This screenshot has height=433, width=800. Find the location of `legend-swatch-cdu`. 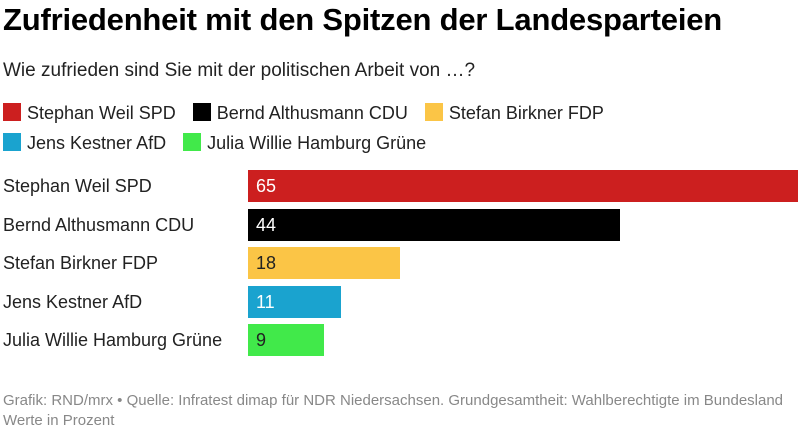

legend-swatch-cdu is located at coordinates (201, 112).